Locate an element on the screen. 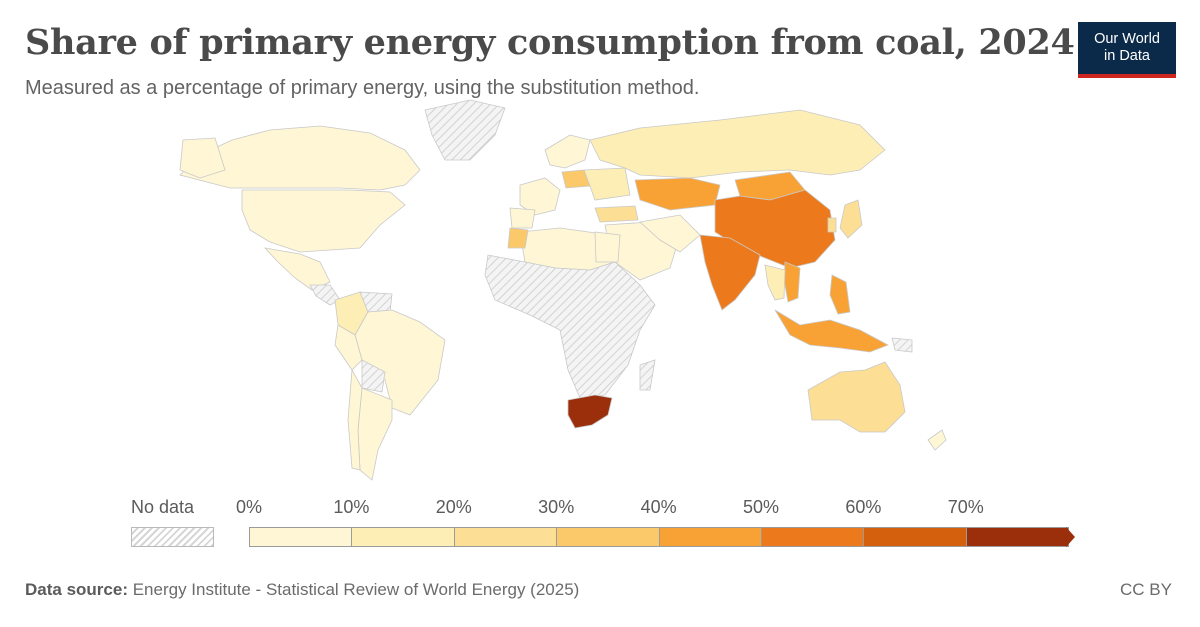  region-united-states is located at coordinates (323, 221).